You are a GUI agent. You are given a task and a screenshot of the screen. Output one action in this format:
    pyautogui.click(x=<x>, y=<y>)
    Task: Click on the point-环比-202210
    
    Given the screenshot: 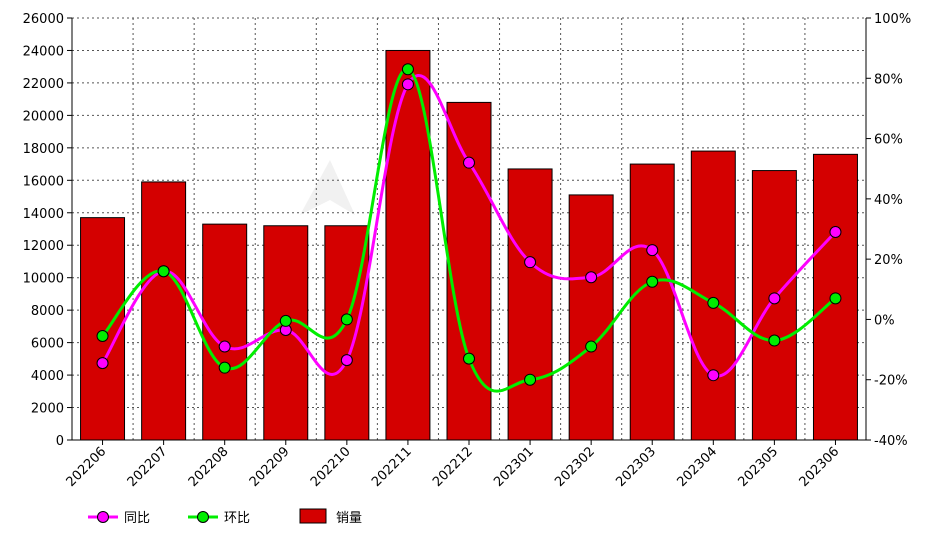 What is the action you would take?
    pyautogui.click(x=346, y=319)
    